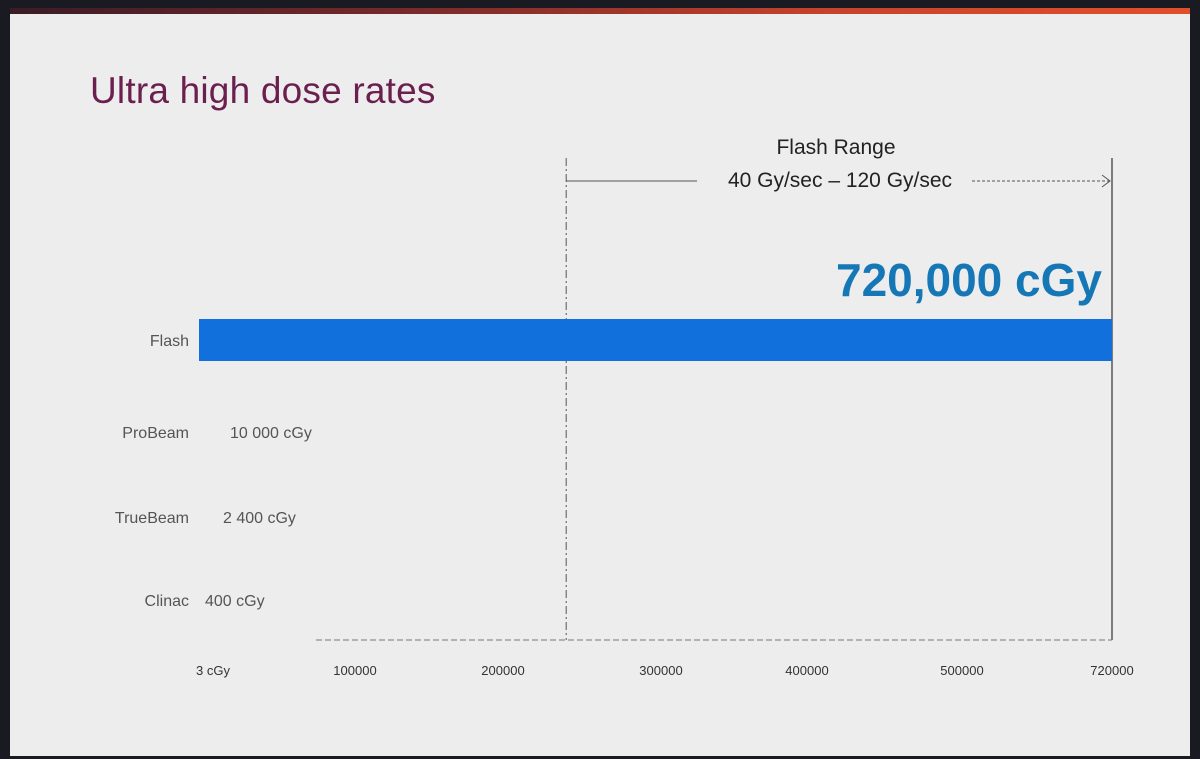 This screenshot has height=759, width=1200. I want to click on value-label-probeam: 10 000 cGy, so click(271, 433).